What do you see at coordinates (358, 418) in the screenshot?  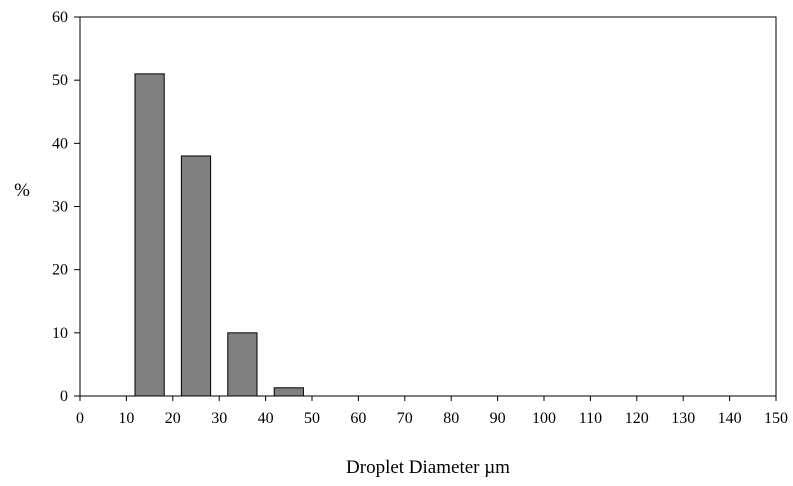 I see `x-tick-label: 60` at bounding box center [358, 418].